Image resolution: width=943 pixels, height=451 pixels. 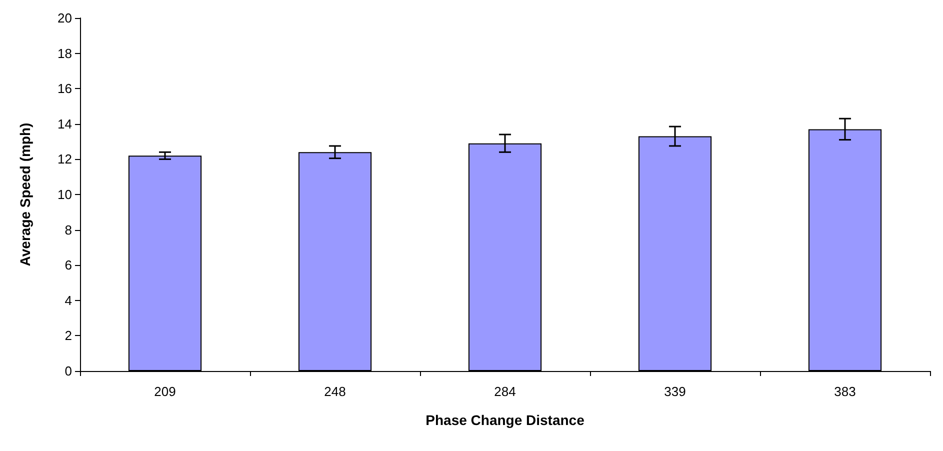 What do you see at coordinates (68, 371) in the screenshot?
I see `y-tick-label: 0` at bounding box center [68, 371].